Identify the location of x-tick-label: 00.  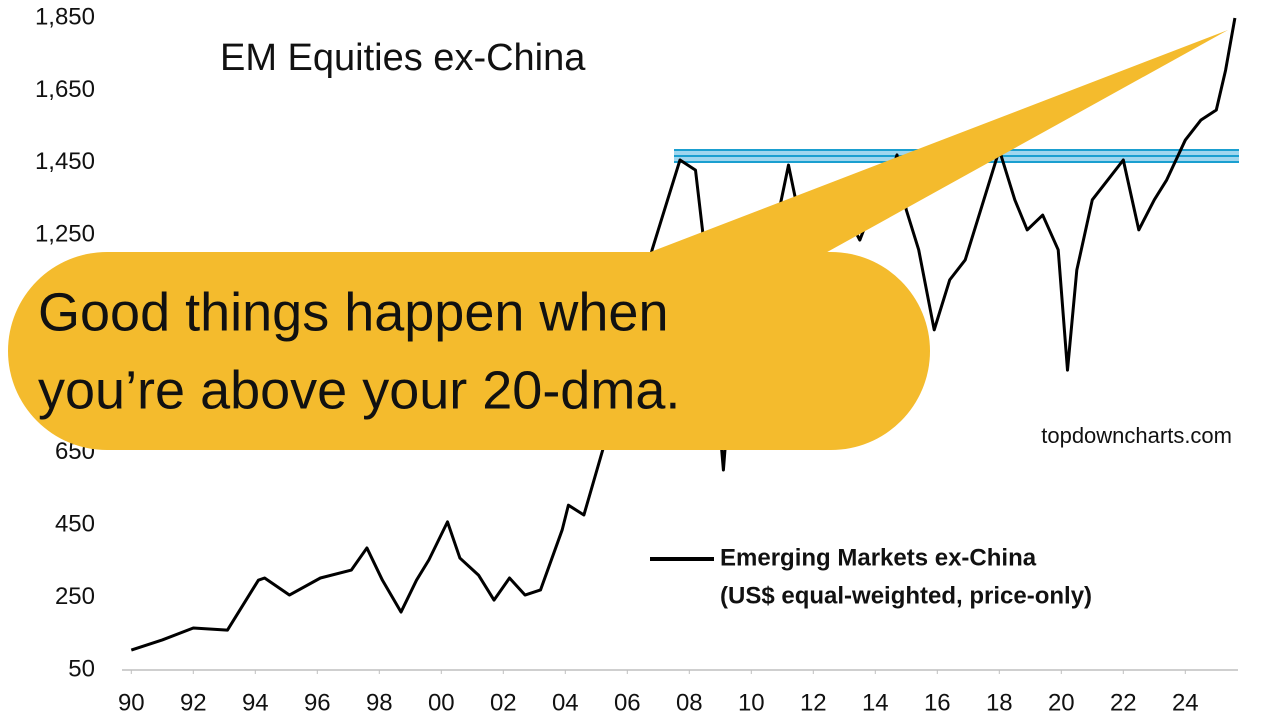
(441, 702).